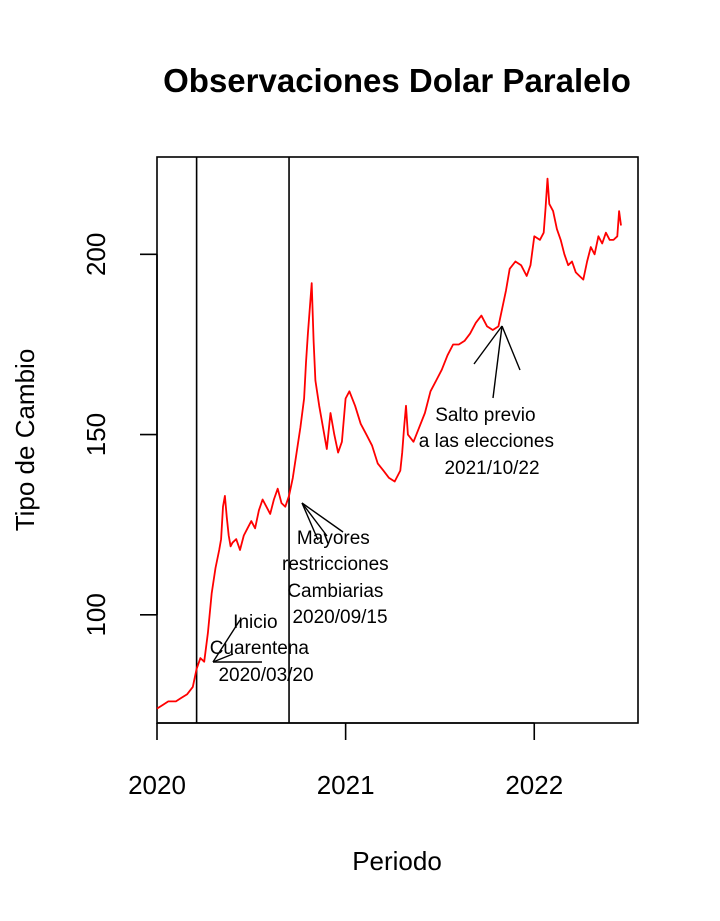 The width and height of the screenshot is (720, 921). I want to click on annotation-elecciones: Salto previo a las elecciones 2021/10/22, so click(489, 442).